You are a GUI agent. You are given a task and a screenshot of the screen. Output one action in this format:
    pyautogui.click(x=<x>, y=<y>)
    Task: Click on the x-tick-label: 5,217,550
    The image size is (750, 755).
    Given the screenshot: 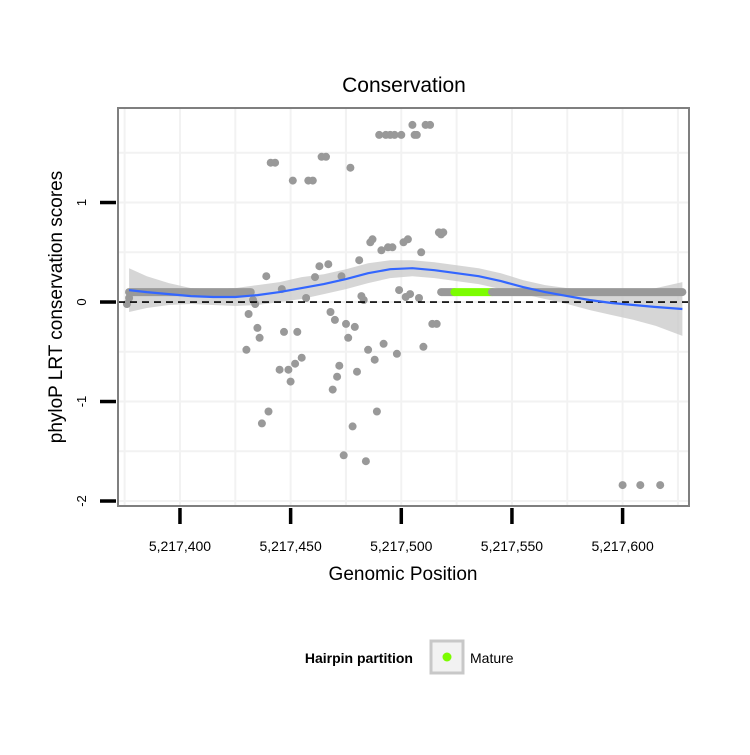 What is the action you would take?
    pyautogui.click(x=512, y=546)
    